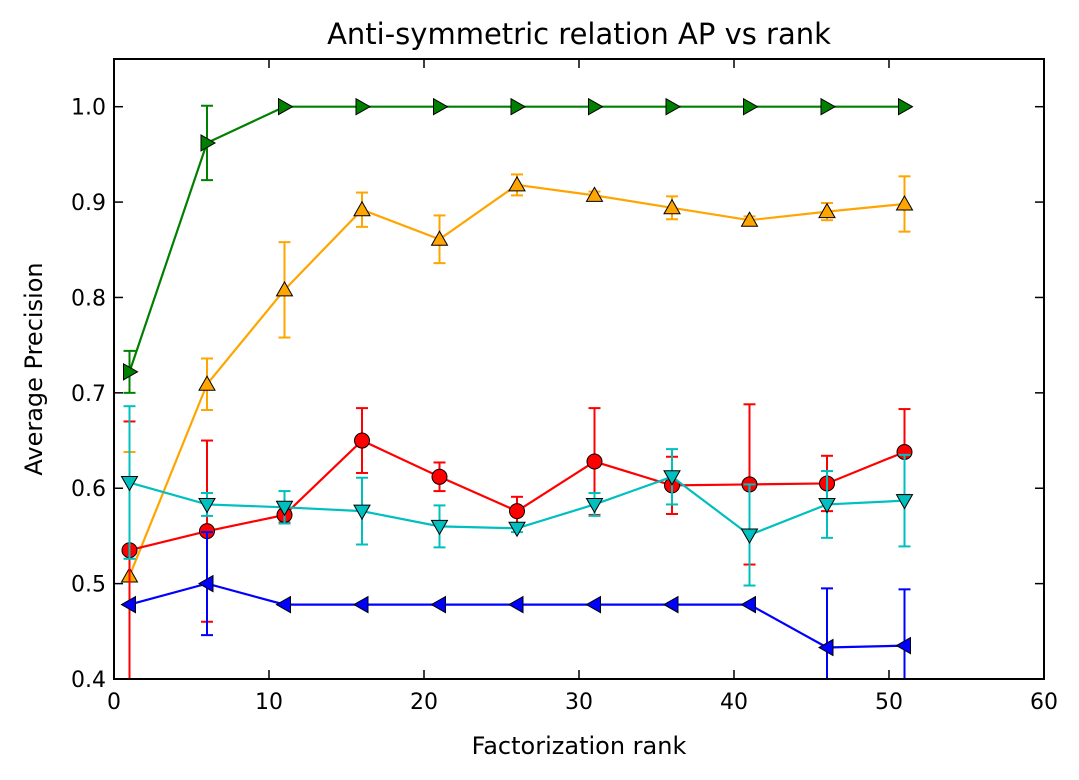  Describe the element at coordinates (579, 746) in the screenshot. I see `x-axis-label: Factorization rank` at that location.